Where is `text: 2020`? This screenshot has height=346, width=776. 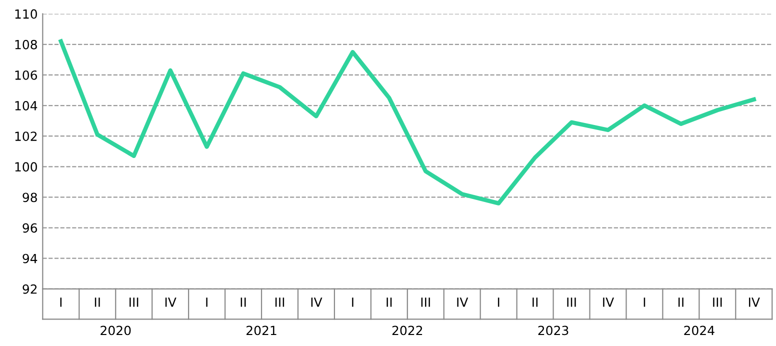 text: 2020 is located at coordinates (115, 331).